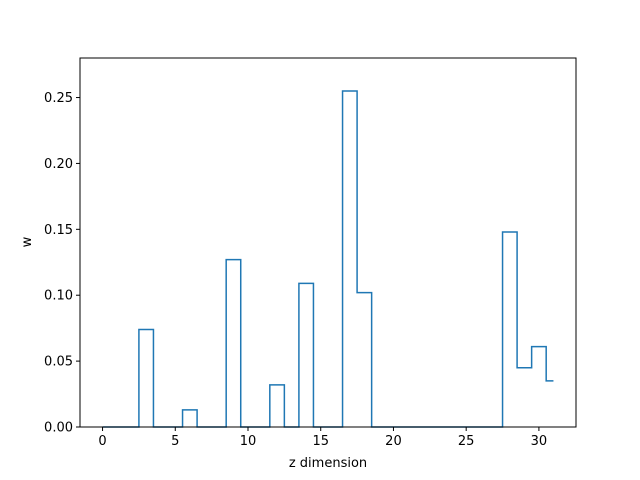 The height and width of the screenshot is (480, 640). Describe the element at coordinates (248, 441) in the screenshot. I see `x-tick-label: 10` at that location.